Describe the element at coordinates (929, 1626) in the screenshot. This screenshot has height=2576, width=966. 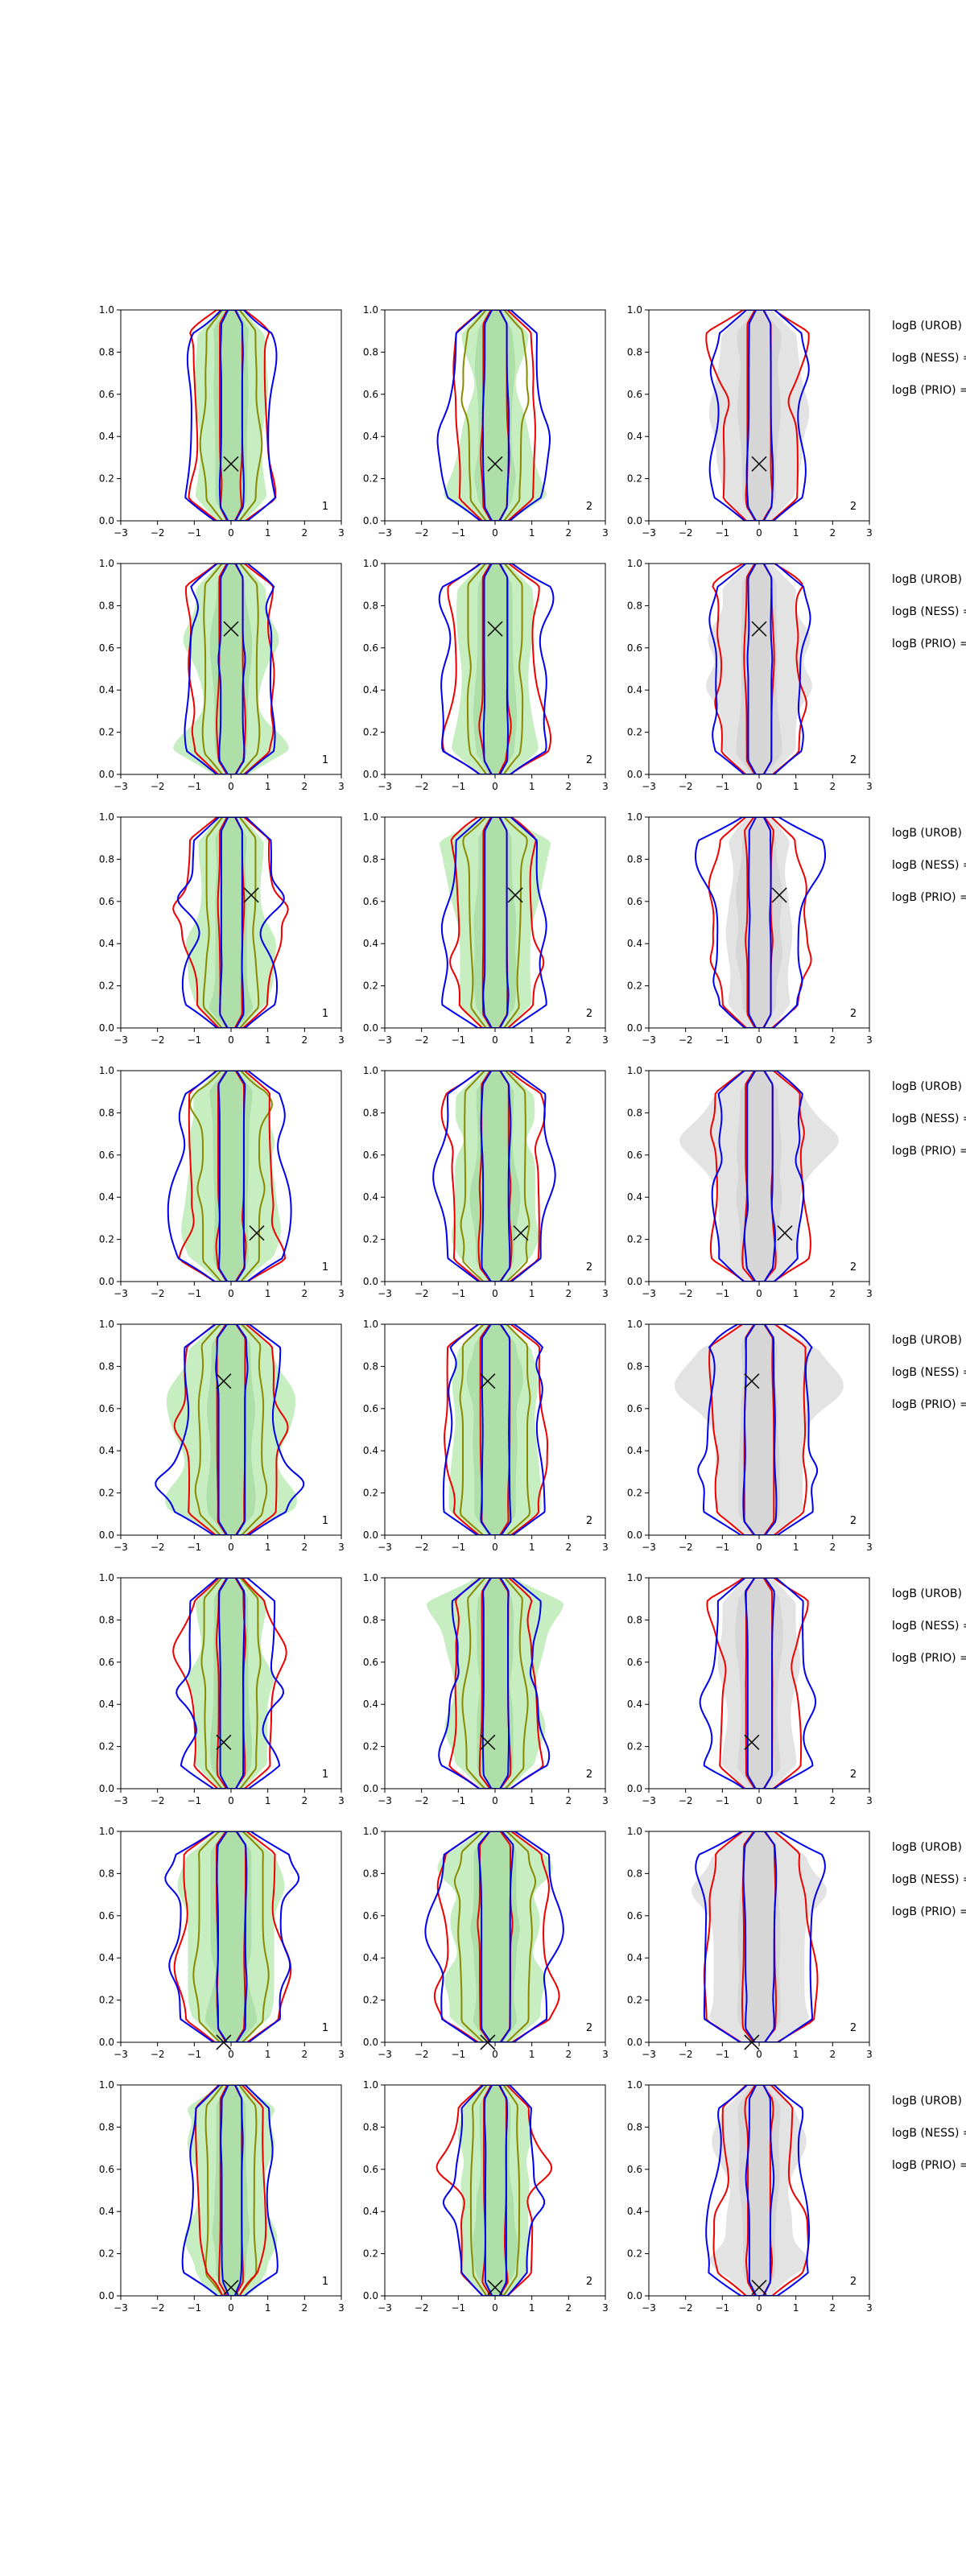
I see `side-annotation-2: logB (NESS) =` at that location.